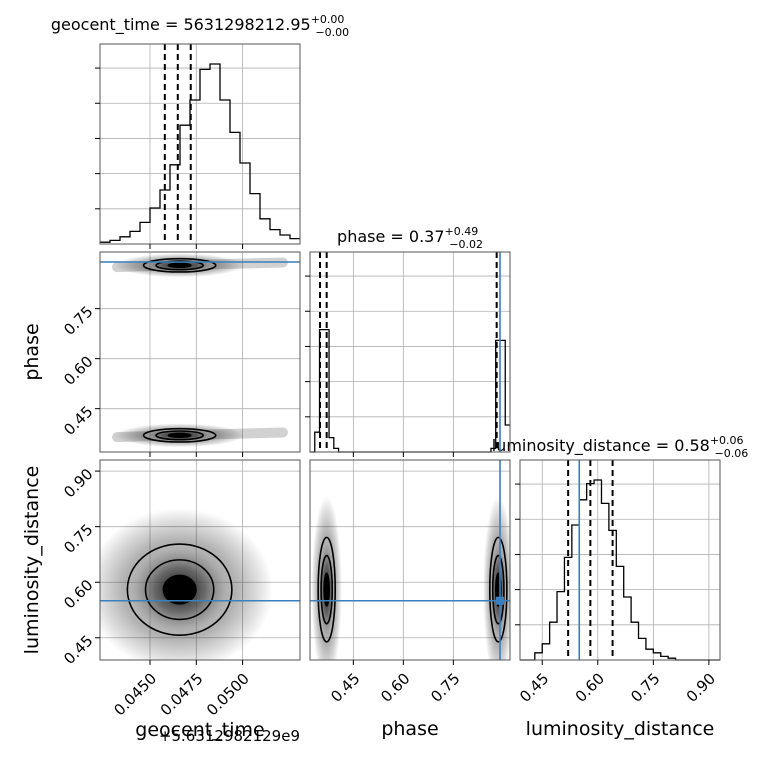 The image size is (760, 765). Describe the element at coordinates (534, 688) in the screenshot. I see `xtick-label-luminosity_distance: 0.45` at that location.